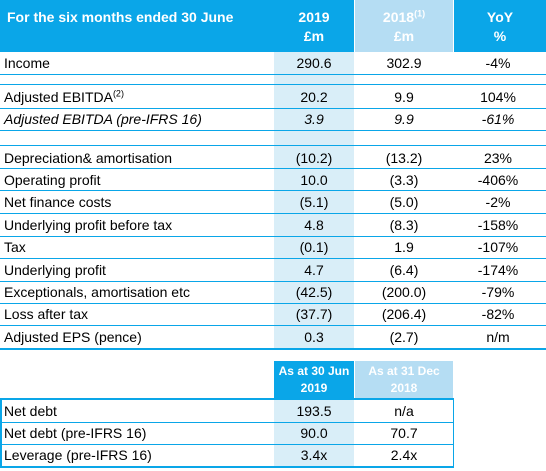 The image size is (546, 471). Describe the element at coordinates (314, 247) in the screenshot. I see `row-value-2019: (0.1)` at that location.